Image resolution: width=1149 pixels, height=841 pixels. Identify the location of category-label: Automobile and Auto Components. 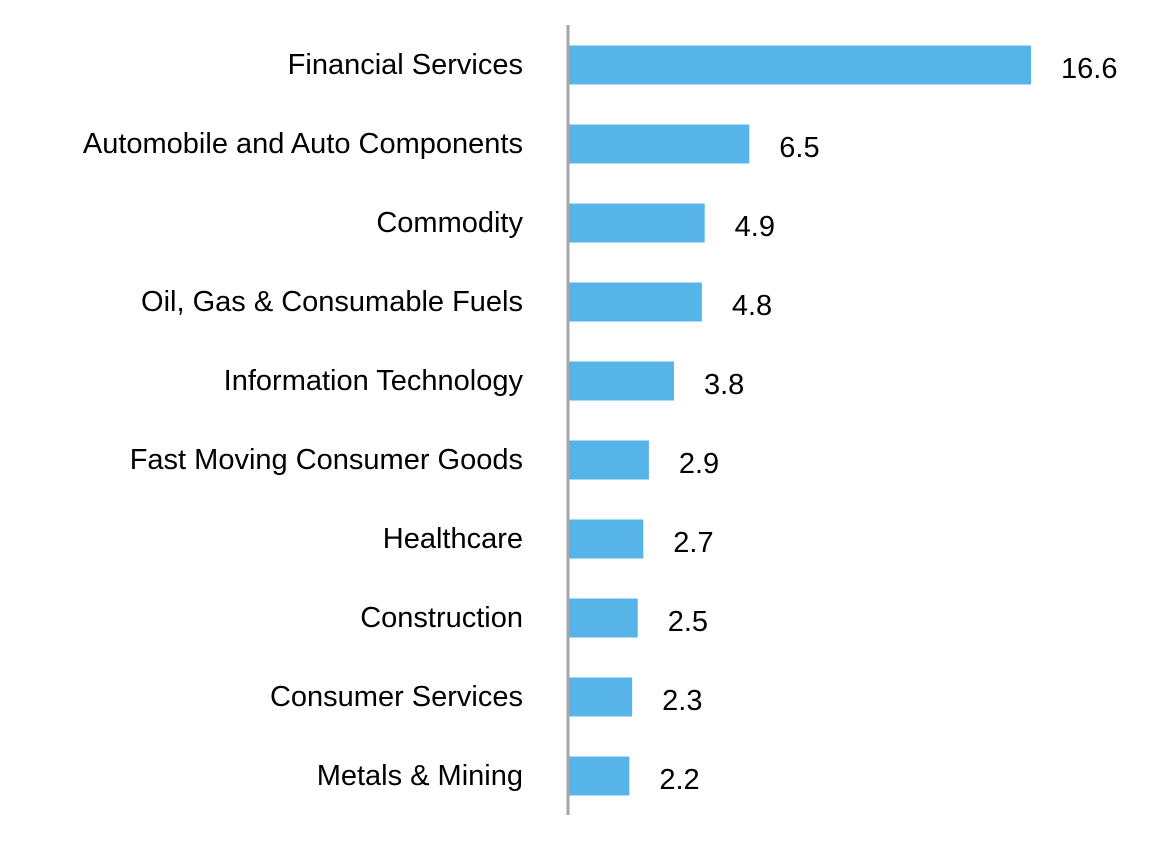
(303, 144).